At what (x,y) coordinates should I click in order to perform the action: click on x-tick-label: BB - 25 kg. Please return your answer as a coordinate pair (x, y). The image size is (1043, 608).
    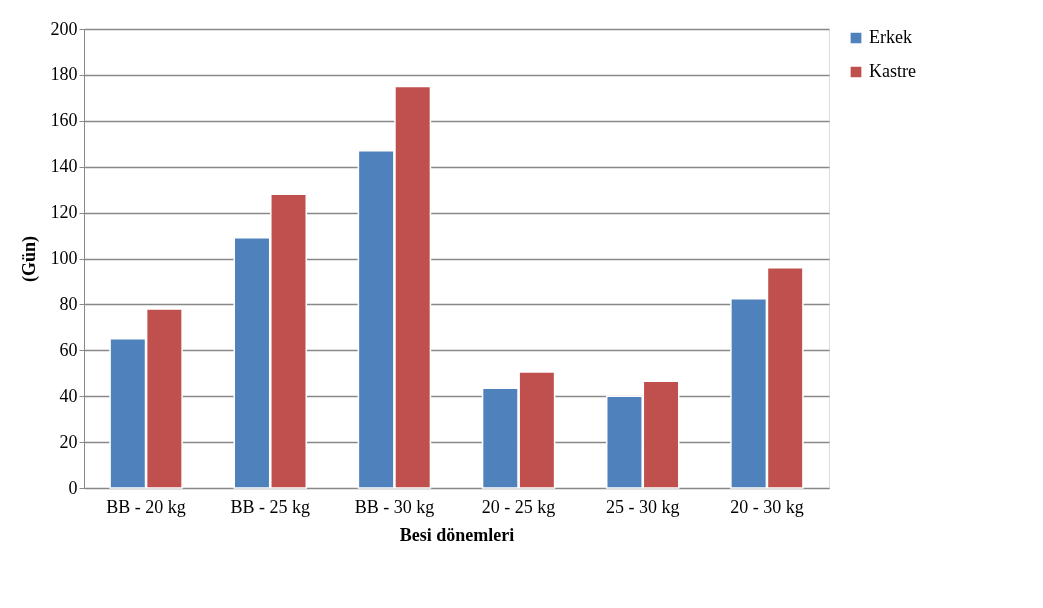
    Looking at the image, I should click on (270, 506).